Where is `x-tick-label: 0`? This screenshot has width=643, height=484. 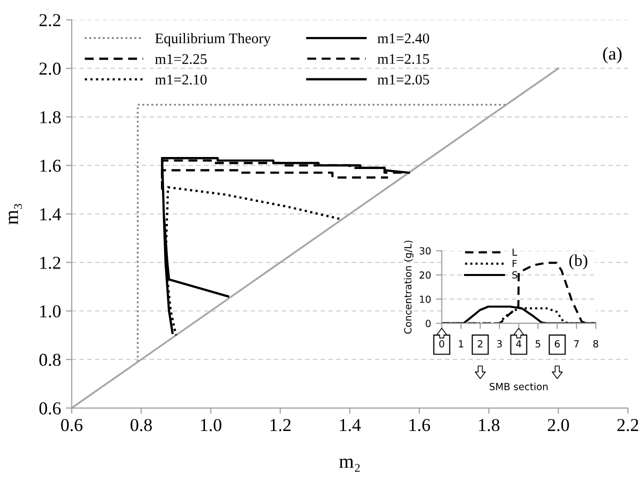 x-tick-label: 0 is located at coordinates (441, 344).